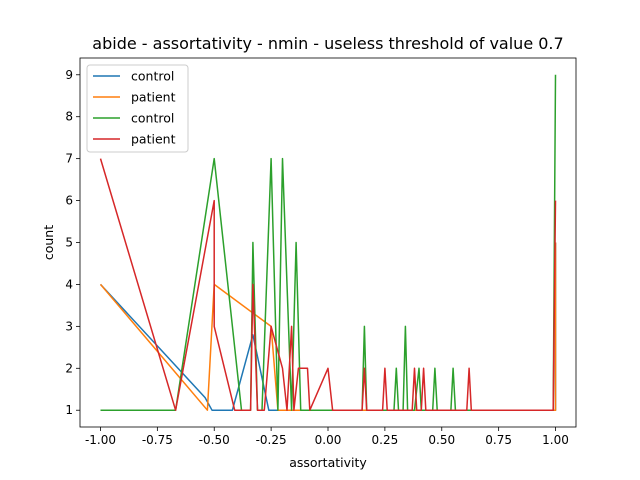 This screenshot has width=640, height=480. What do you see at coordinates (69, 159) in the screenshot?
I see `y-tick-label: 7` at bounding box center [69, 159].